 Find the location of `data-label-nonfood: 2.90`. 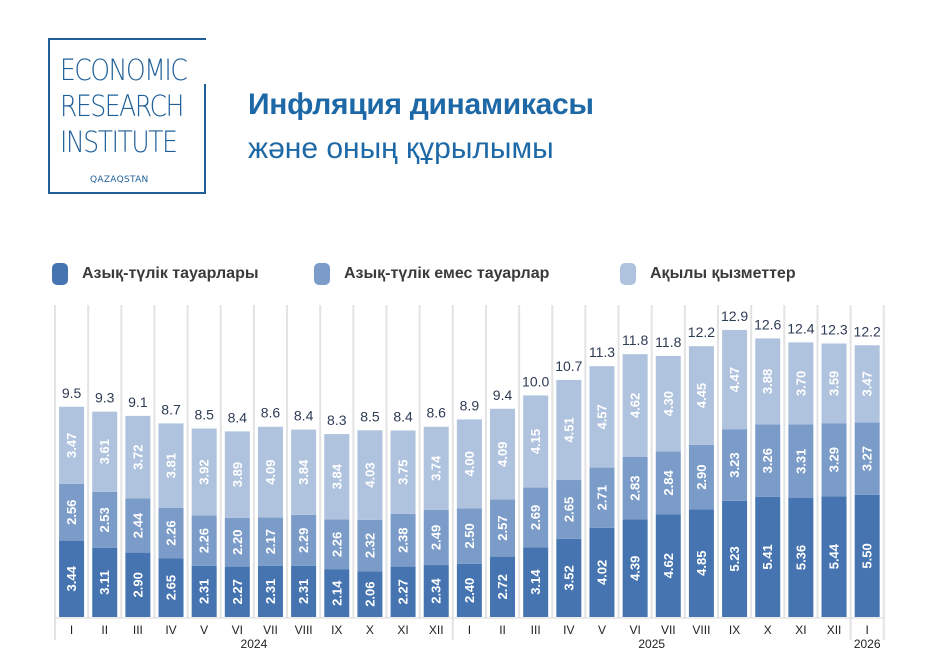

data-label-nonfood: 2.90 is located at coordinates (701, 476).